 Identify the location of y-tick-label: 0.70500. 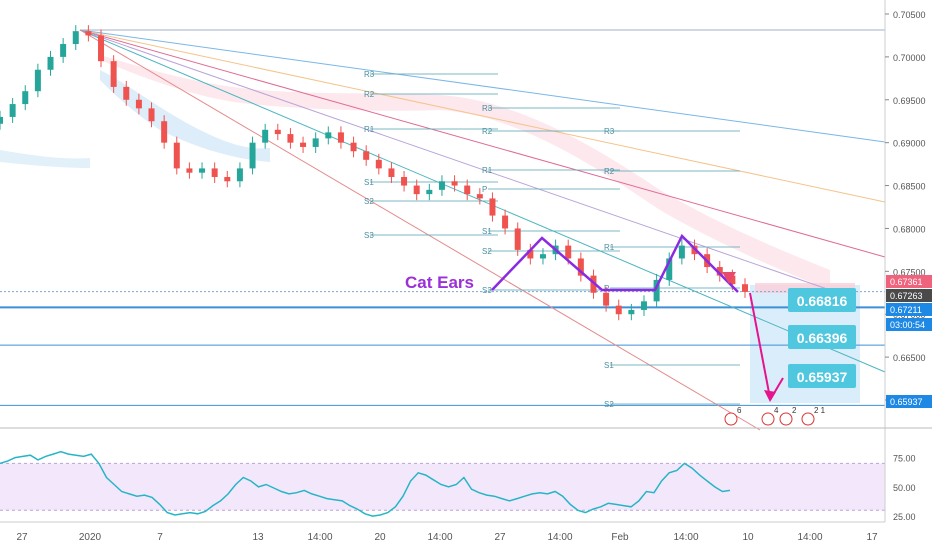
(909, 15).